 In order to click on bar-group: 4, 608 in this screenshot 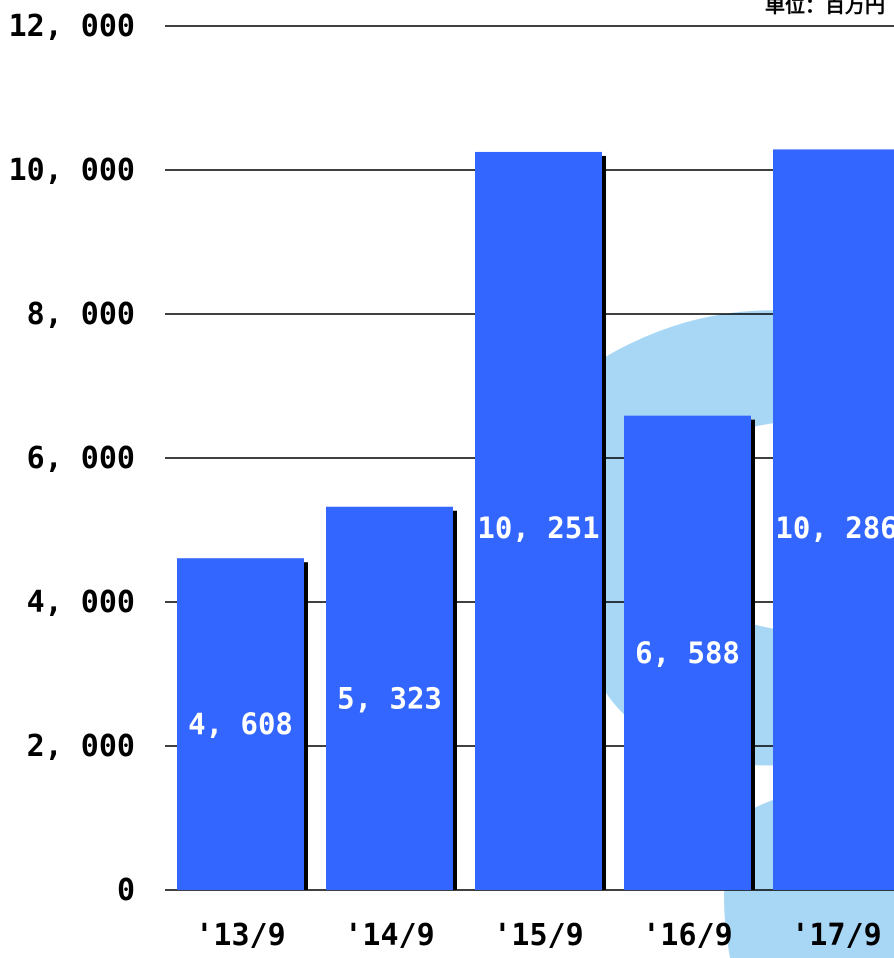, I will do `click(242, 724)`.